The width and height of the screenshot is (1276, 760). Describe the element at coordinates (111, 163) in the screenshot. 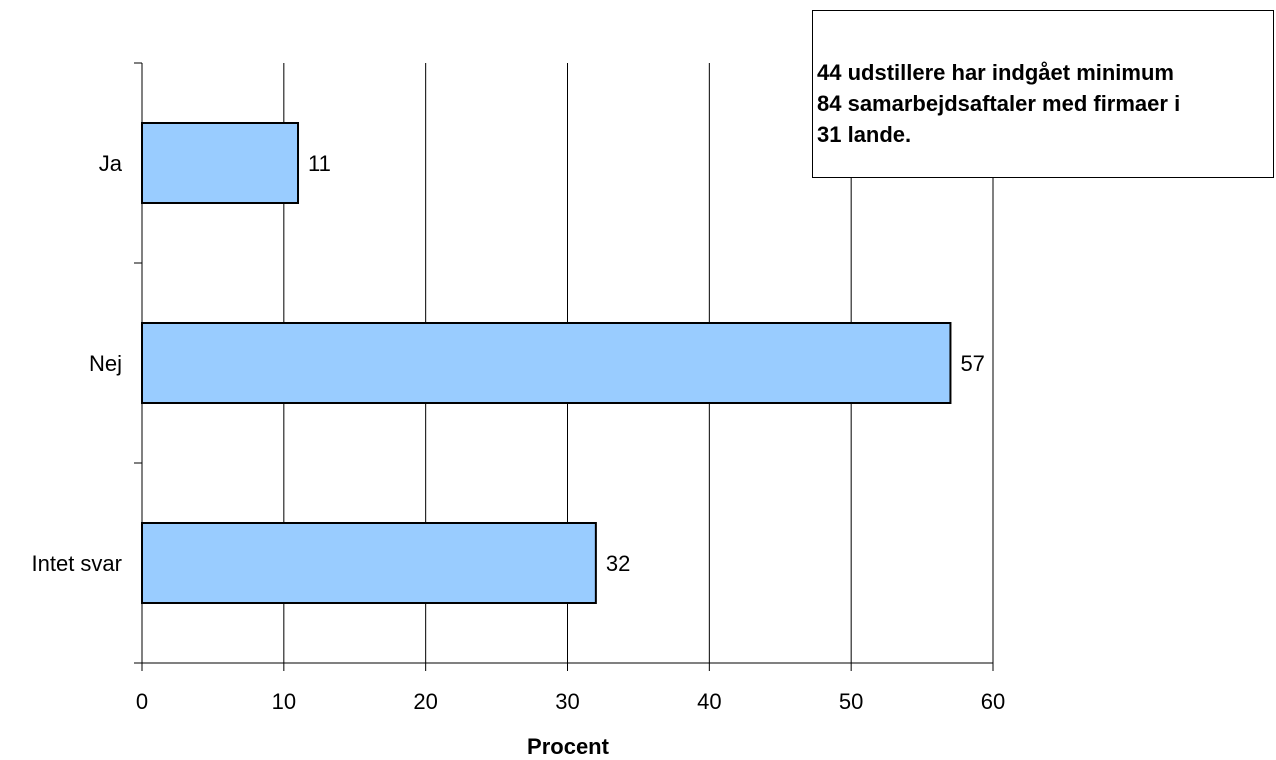

I see `category-label: Ja` at that location.